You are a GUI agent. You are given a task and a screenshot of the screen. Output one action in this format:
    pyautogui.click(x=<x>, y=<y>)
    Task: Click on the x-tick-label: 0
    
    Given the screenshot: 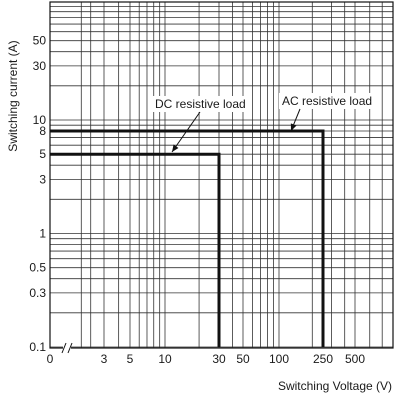 What is the action you would take?
    pyautogui.click(x=50, y=359)
    